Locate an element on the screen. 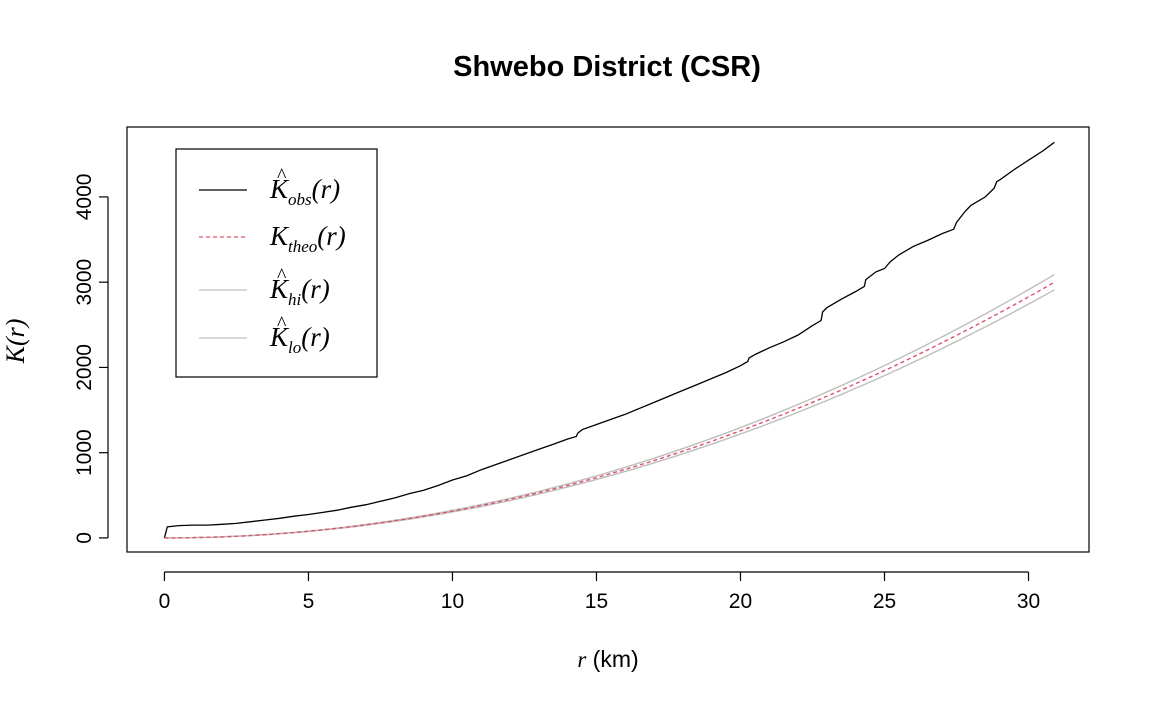  y-tick-label: 4000 is located at coordinates (84, 197).